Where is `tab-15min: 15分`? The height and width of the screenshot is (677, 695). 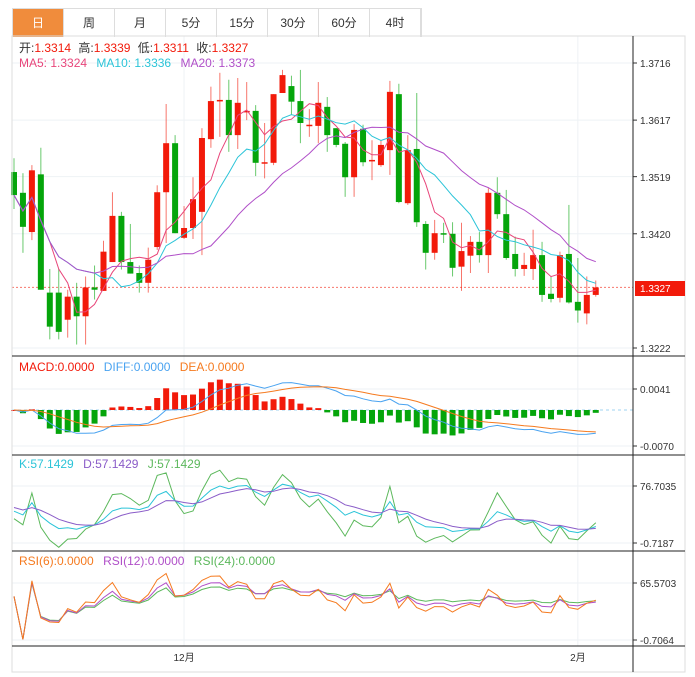
tab-15min: 15分 is located at coordinates (242, 23).